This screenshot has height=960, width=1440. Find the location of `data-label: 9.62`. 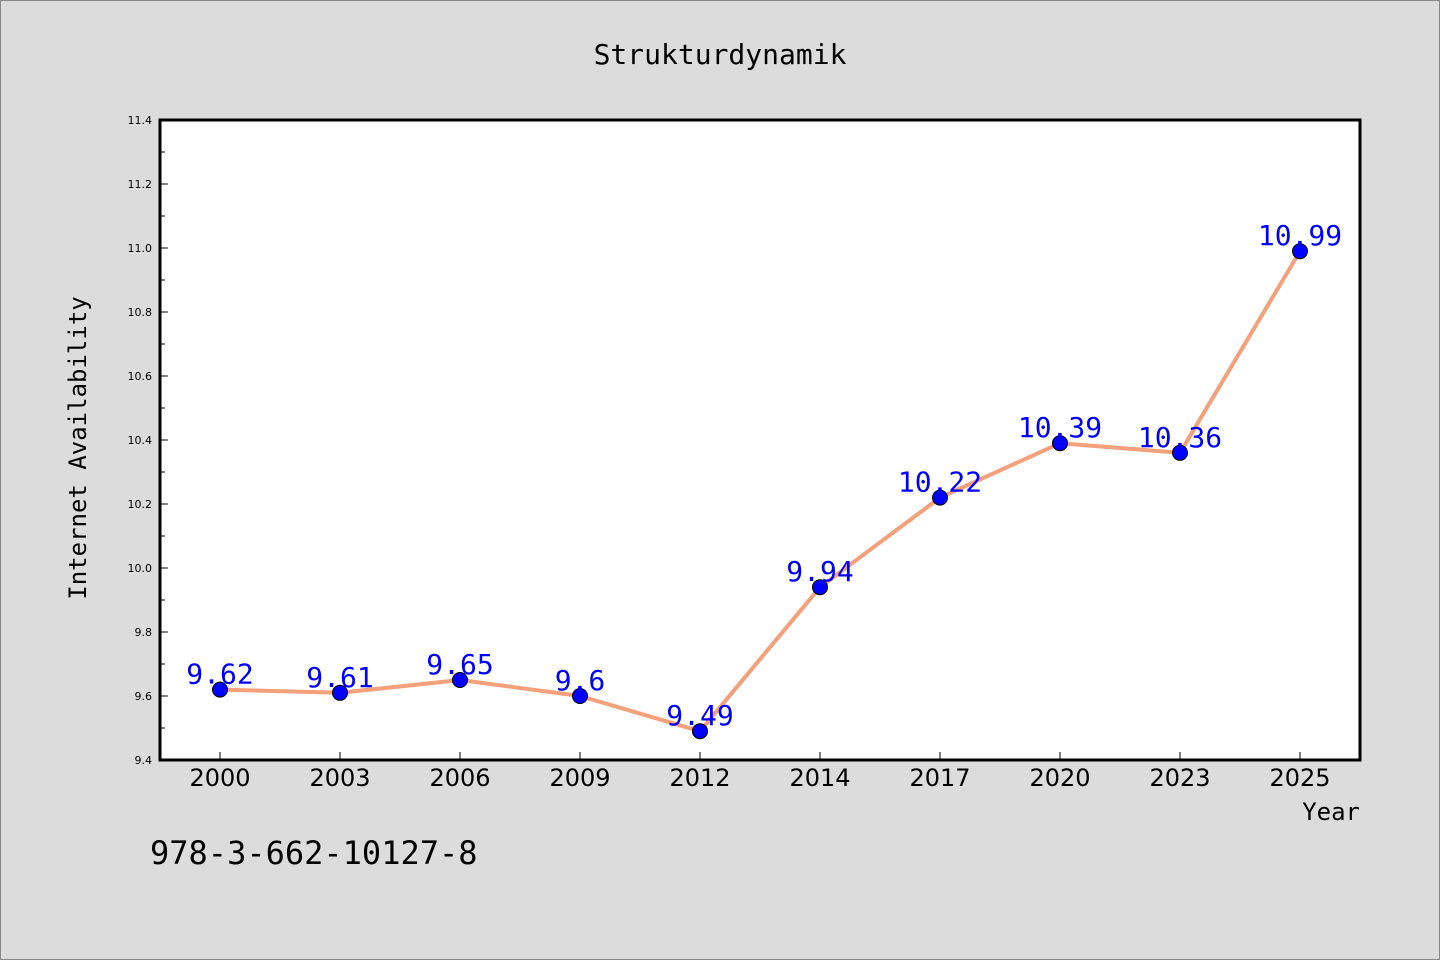

data-label: 9.62 is located at coordinates (219, 674).